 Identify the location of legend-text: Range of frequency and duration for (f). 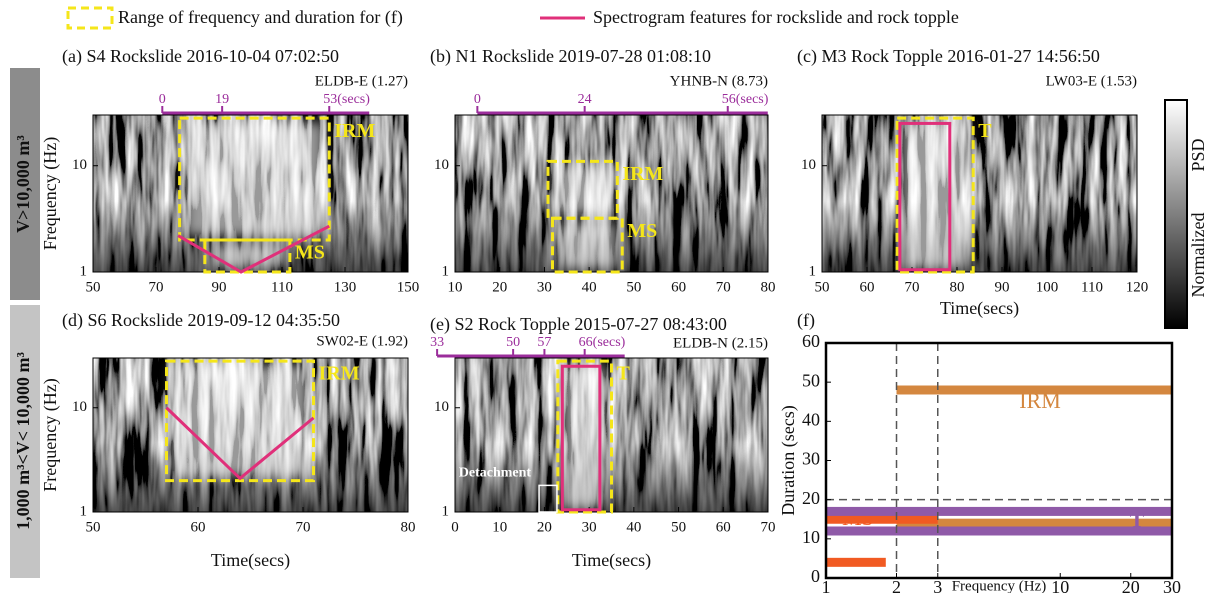
(260, 17).